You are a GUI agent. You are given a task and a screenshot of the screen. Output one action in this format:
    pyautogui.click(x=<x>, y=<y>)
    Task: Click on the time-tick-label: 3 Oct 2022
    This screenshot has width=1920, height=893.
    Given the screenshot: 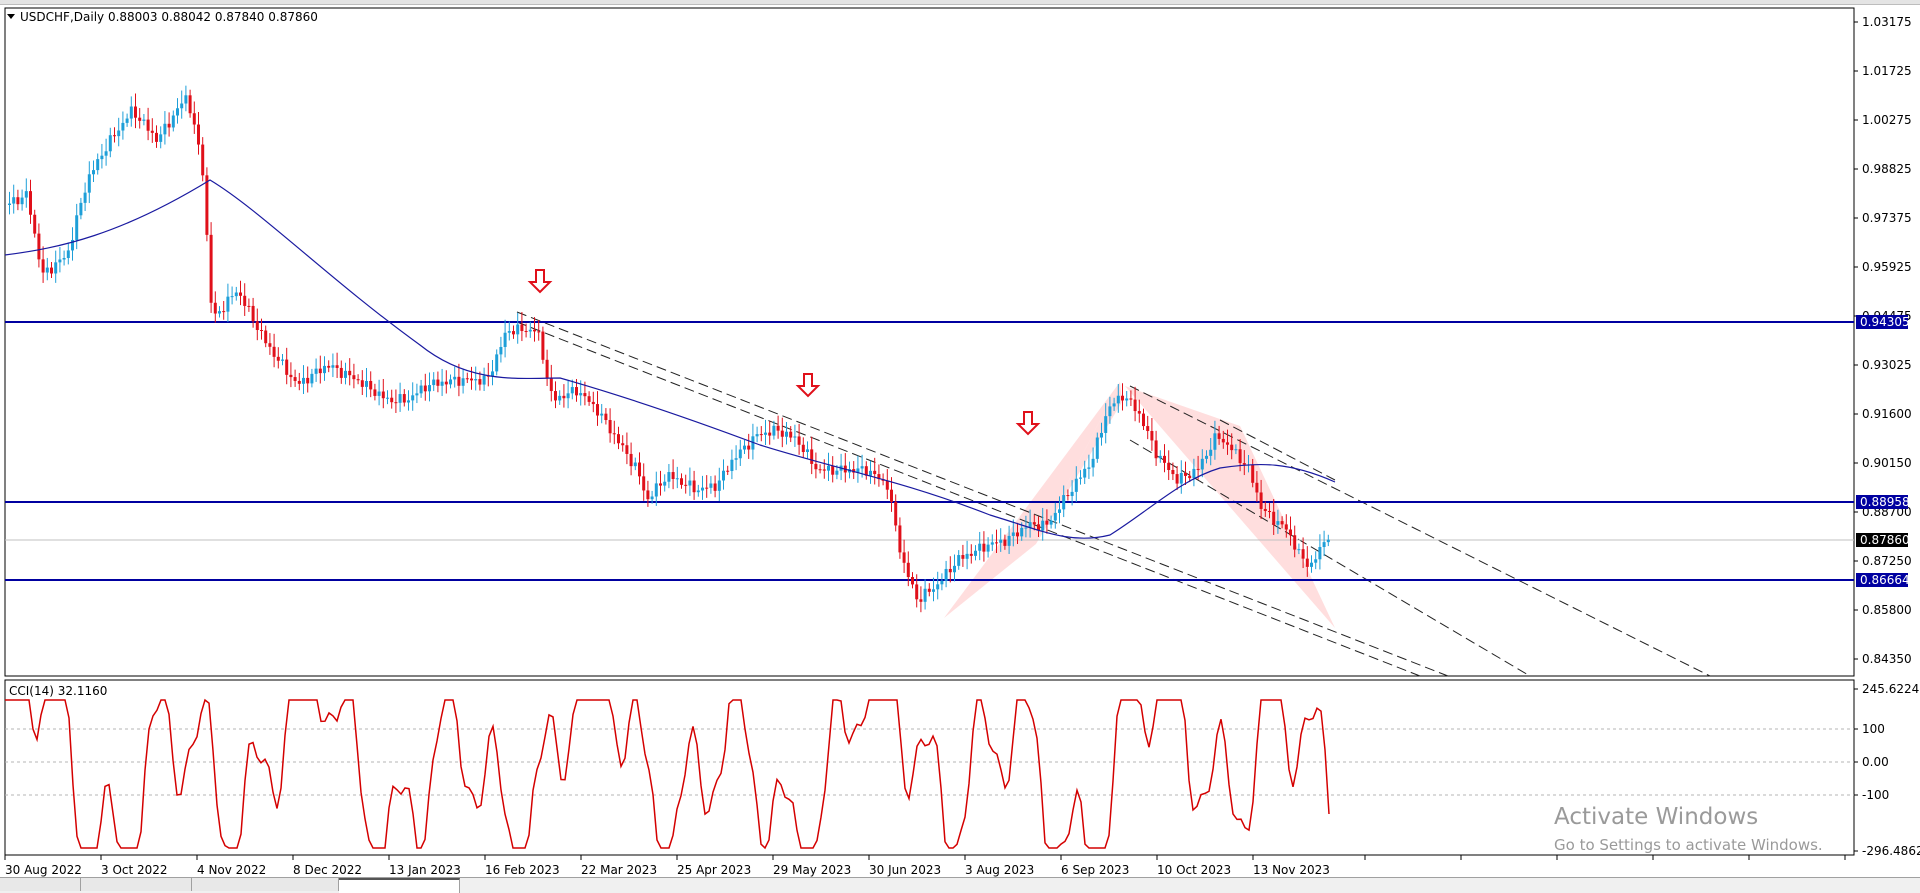 What is the action you would take?
    pyautogui.click(x=134, y=870)
    